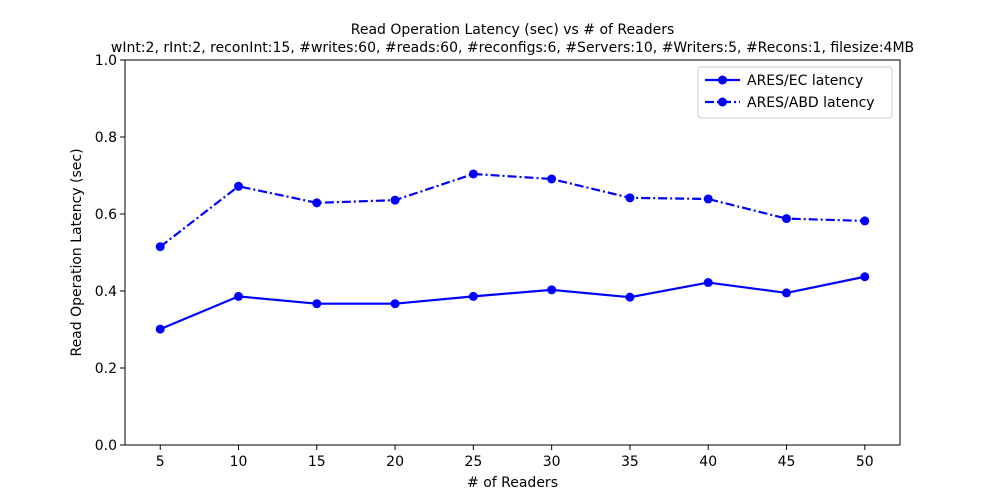 This screenshot has height=500, width=1000. What do you see at coordinates (552, 462) in the screenshot?
I see `x-tick-label: 30` at bounding box center [552, 462].